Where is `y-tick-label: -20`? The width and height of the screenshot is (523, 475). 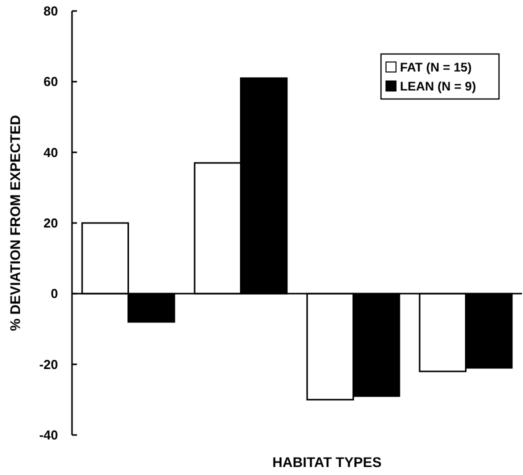 y-tick-label: -20 is located at coordinates (48, 364).